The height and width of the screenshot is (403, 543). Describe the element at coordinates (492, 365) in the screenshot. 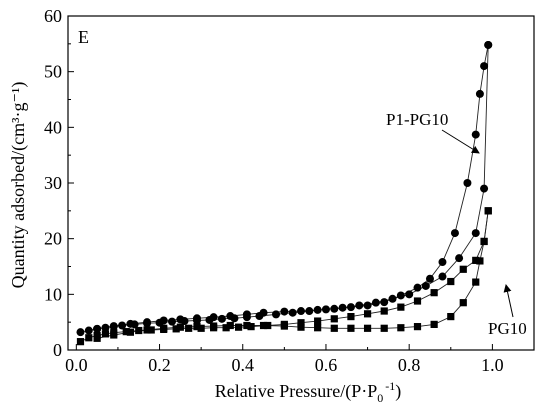

I see `x-tick-label: 1.0` at that location.